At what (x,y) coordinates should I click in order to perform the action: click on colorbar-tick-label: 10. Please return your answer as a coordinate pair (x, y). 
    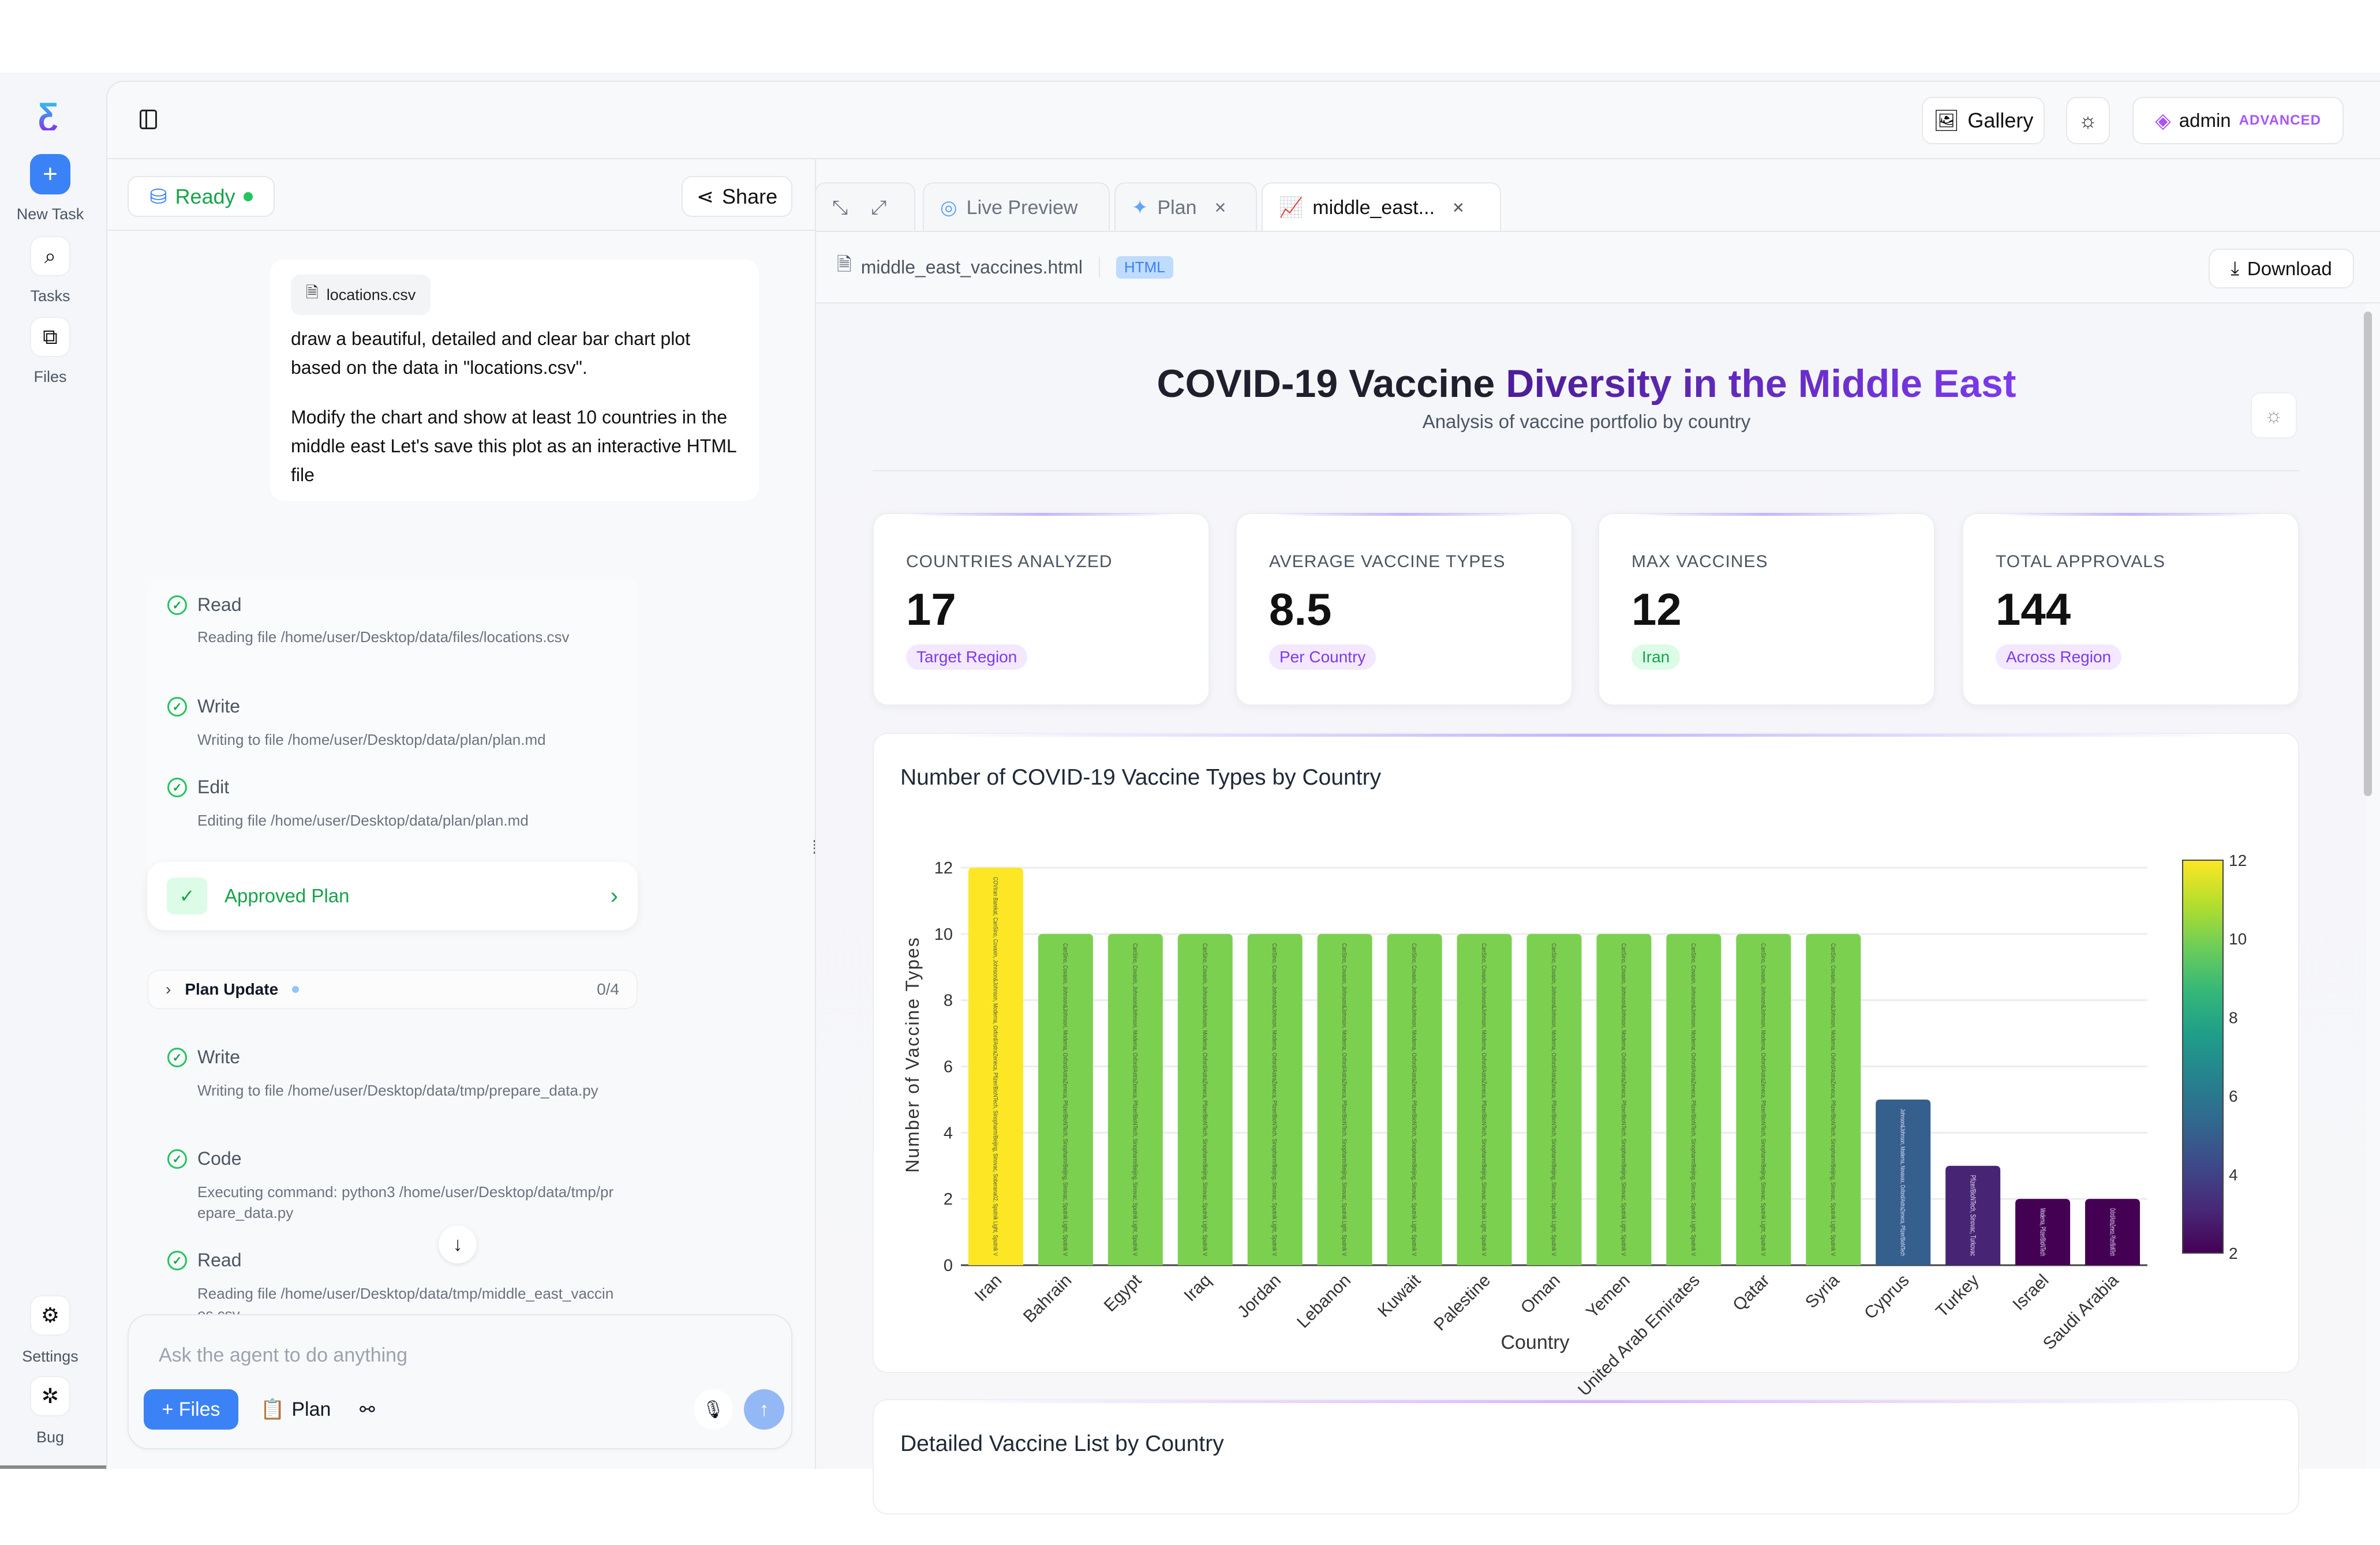
    Looking at the image, I should click on (2238, 939).